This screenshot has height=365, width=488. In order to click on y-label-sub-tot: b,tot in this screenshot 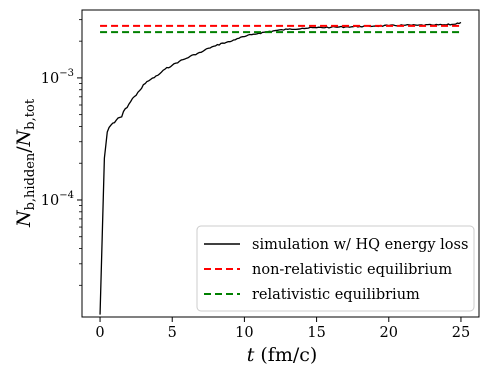, I will do `click(30, 114)`.